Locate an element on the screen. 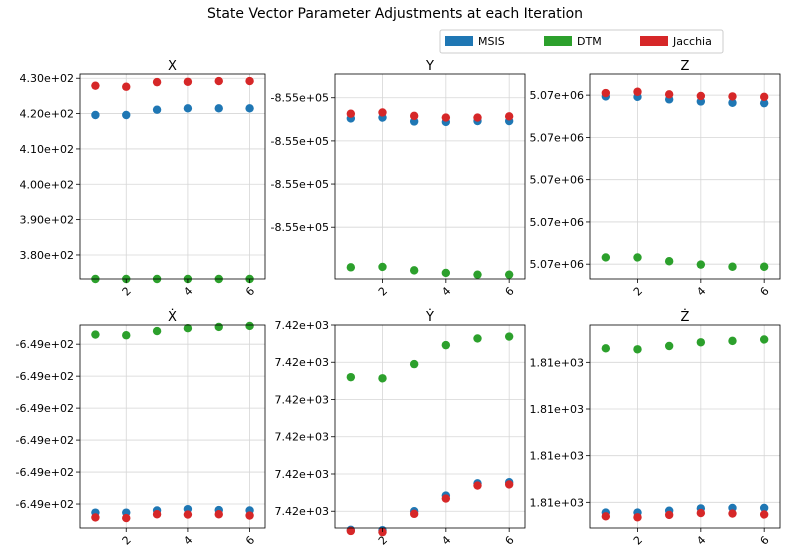  legend-label-msis: MSIS is located at coordinates (491, 41).